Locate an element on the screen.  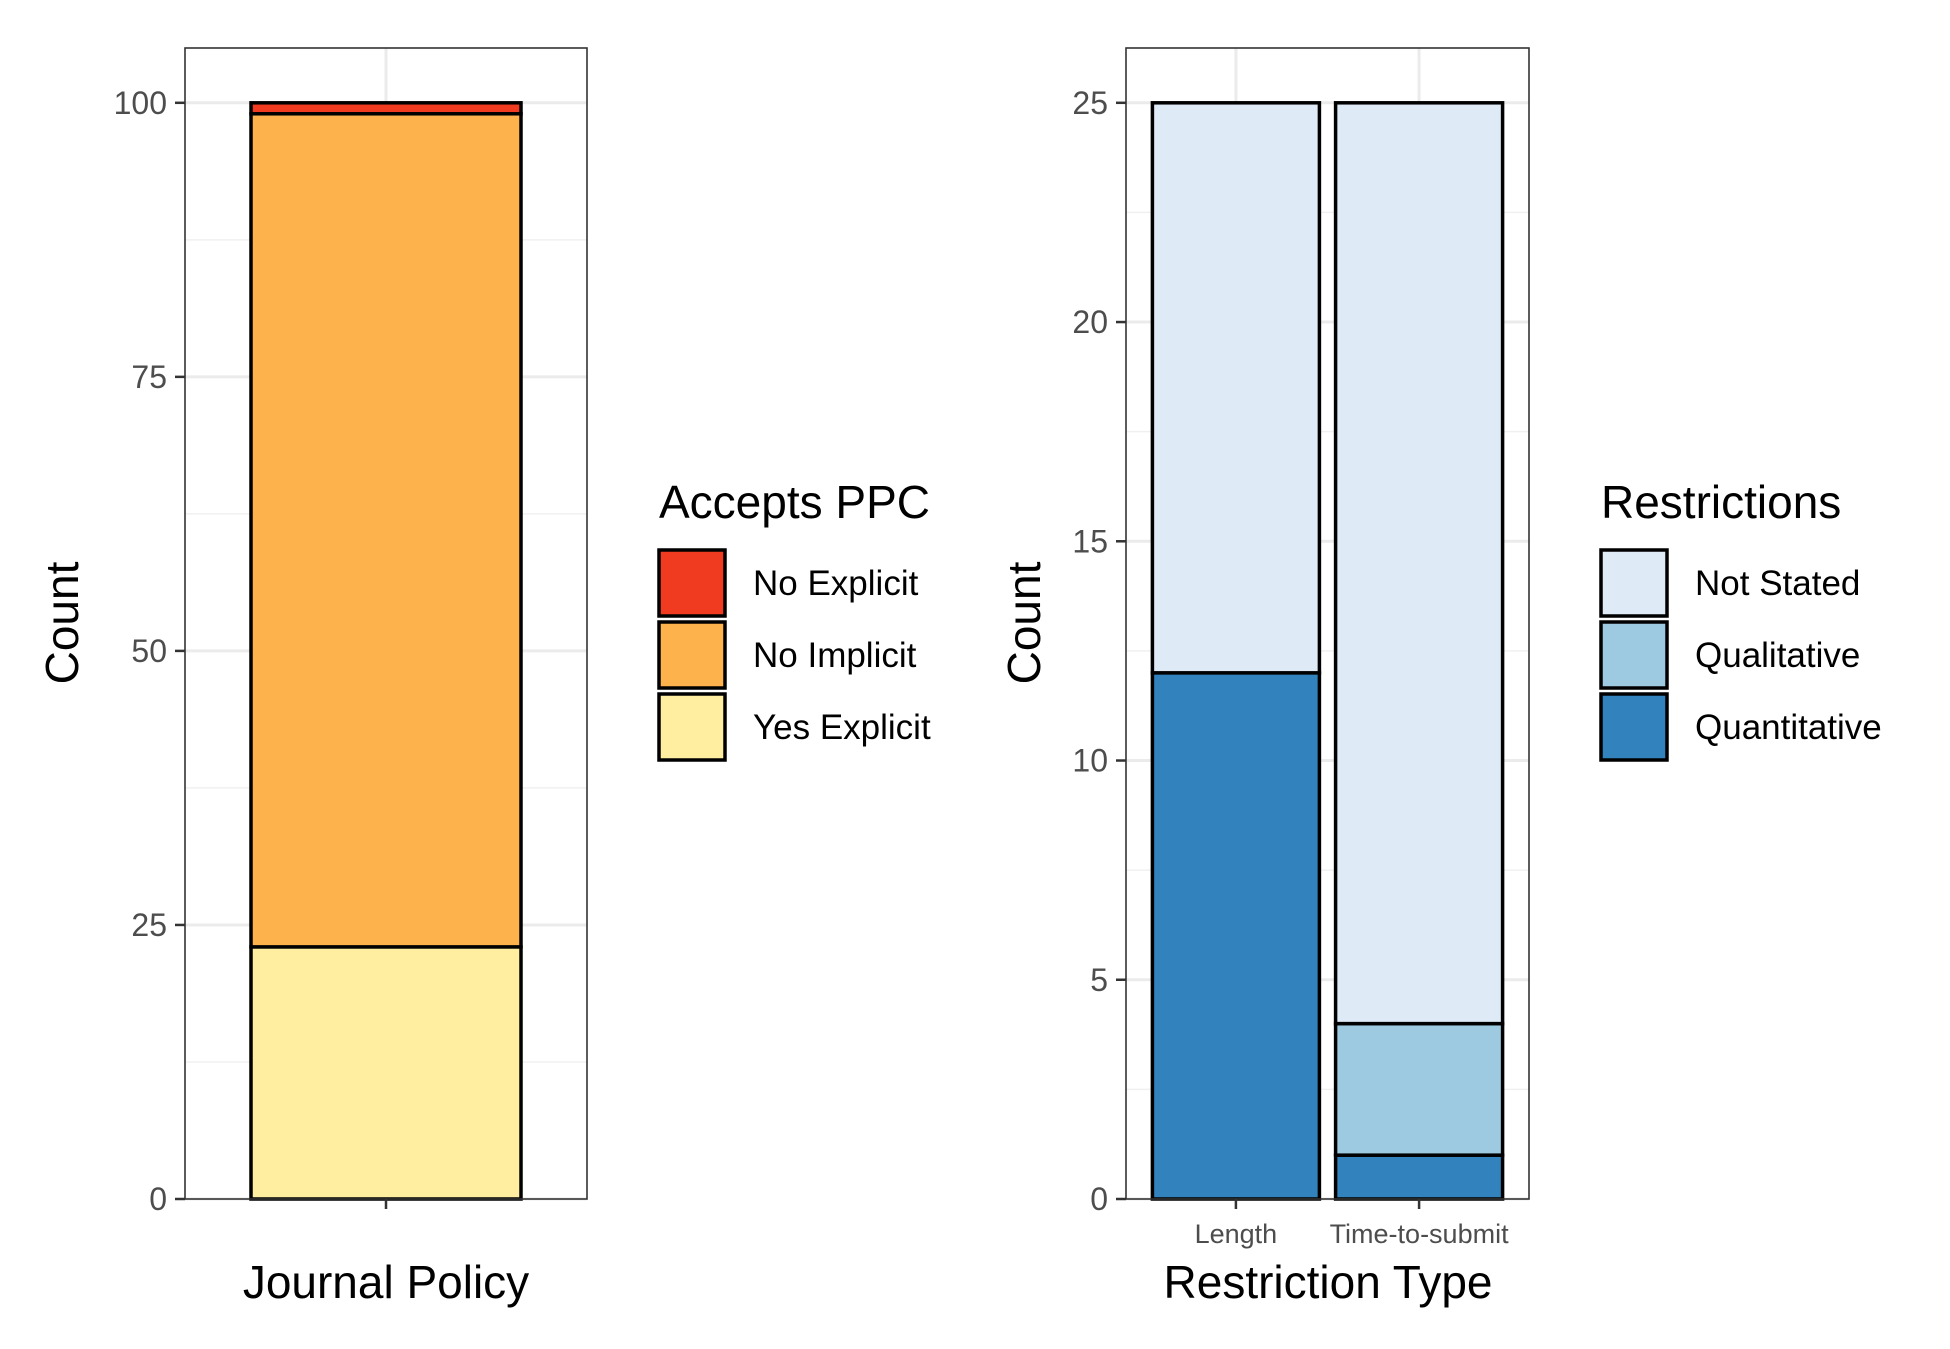
y-tick-label: 75 is located at coordinates (149, 377).